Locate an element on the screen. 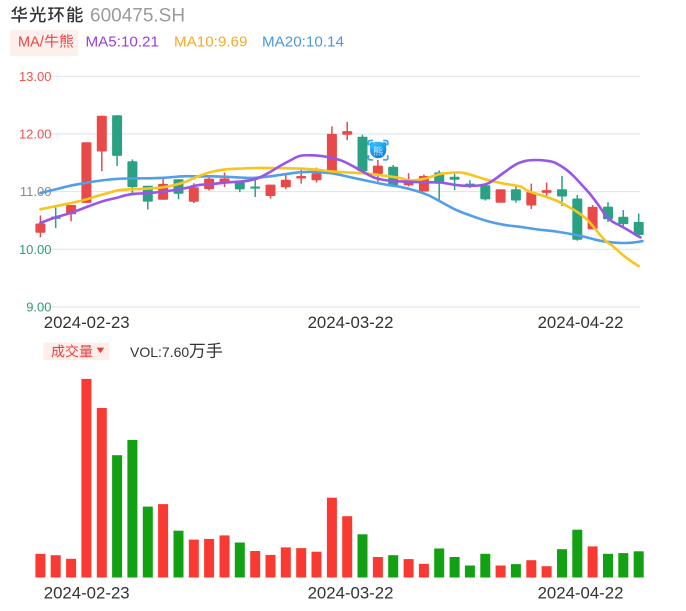 The image size is (686, 611). svg-text: 600475.SH is located at coordinates (137, 16).